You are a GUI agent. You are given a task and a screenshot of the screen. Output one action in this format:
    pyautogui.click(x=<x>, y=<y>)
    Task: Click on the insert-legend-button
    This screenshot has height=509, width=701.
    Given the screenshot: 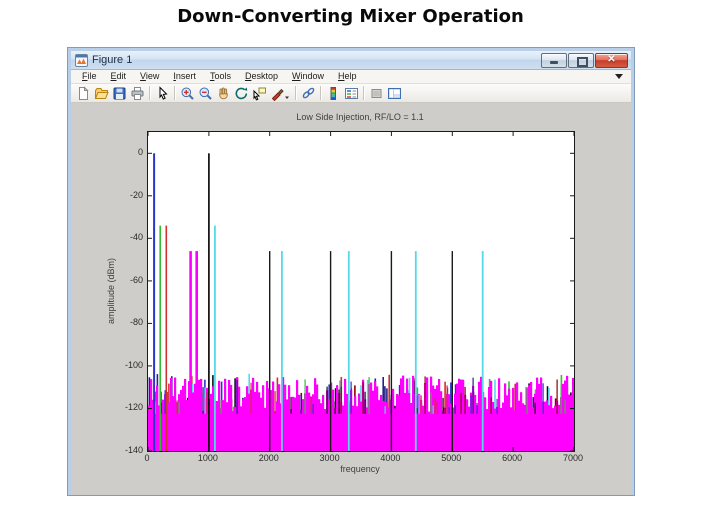 What is the action you would take?
    pyautogui.click(x=351, y=93)
    